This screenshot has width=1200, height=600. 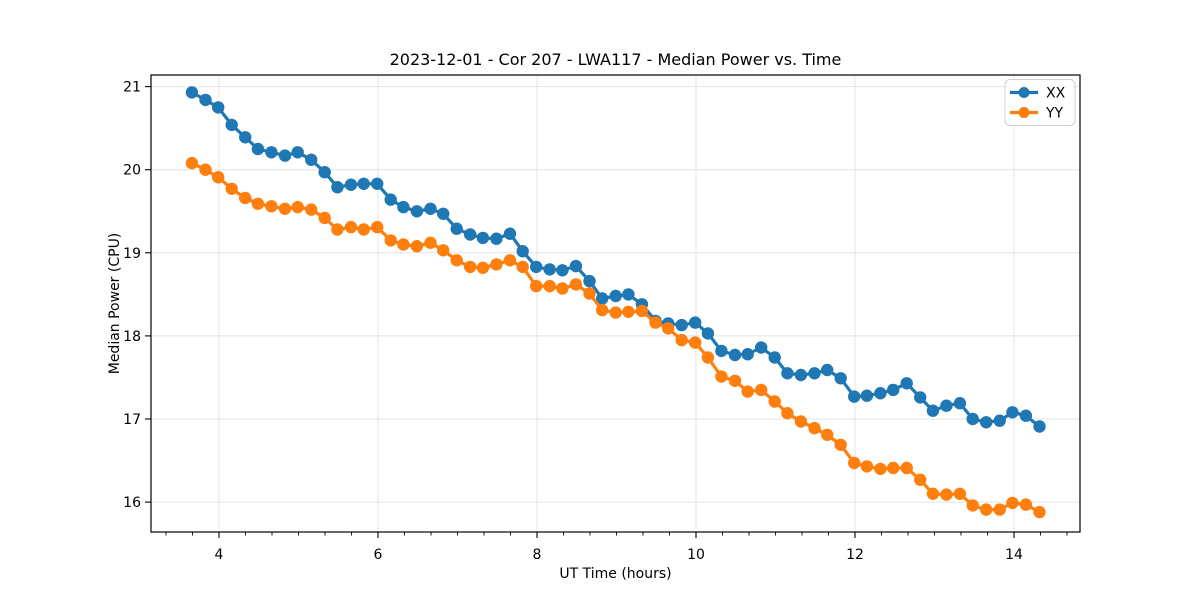 I want to click on x-tick-label-4: 4, so click(x=219, y=555).